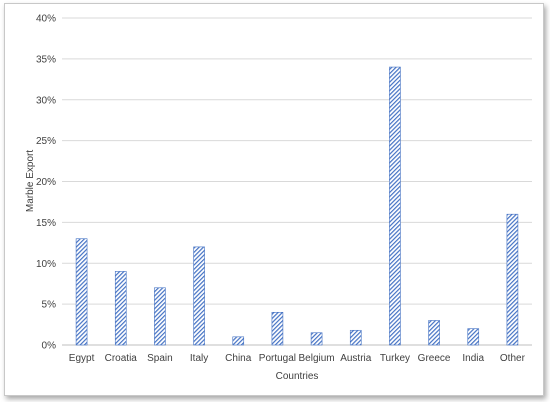  What do you see at coordinates (199, 358) in the screenshot?
I see `x-tick-label: Italy` at bounding box center [199, 358].